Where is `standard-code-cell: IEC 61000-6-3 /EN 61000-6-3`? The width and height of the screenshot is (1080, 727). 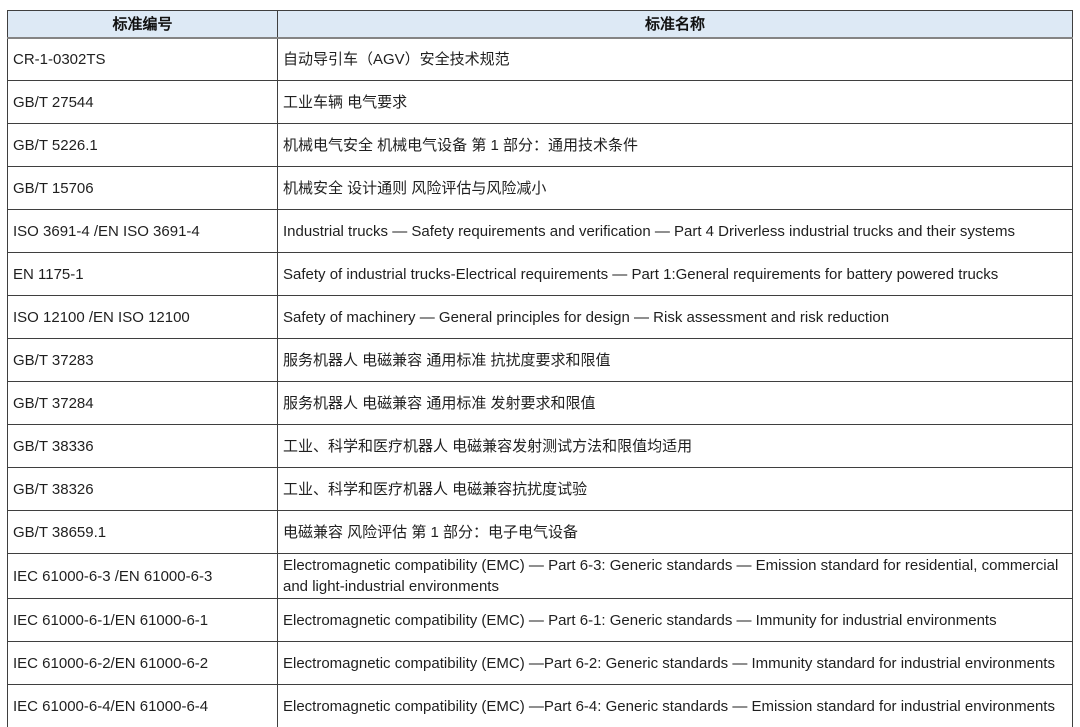 standard-code-cell: IEC 61000-6-3 /EN 61000-6-3 is located at coordinates (142, 576).